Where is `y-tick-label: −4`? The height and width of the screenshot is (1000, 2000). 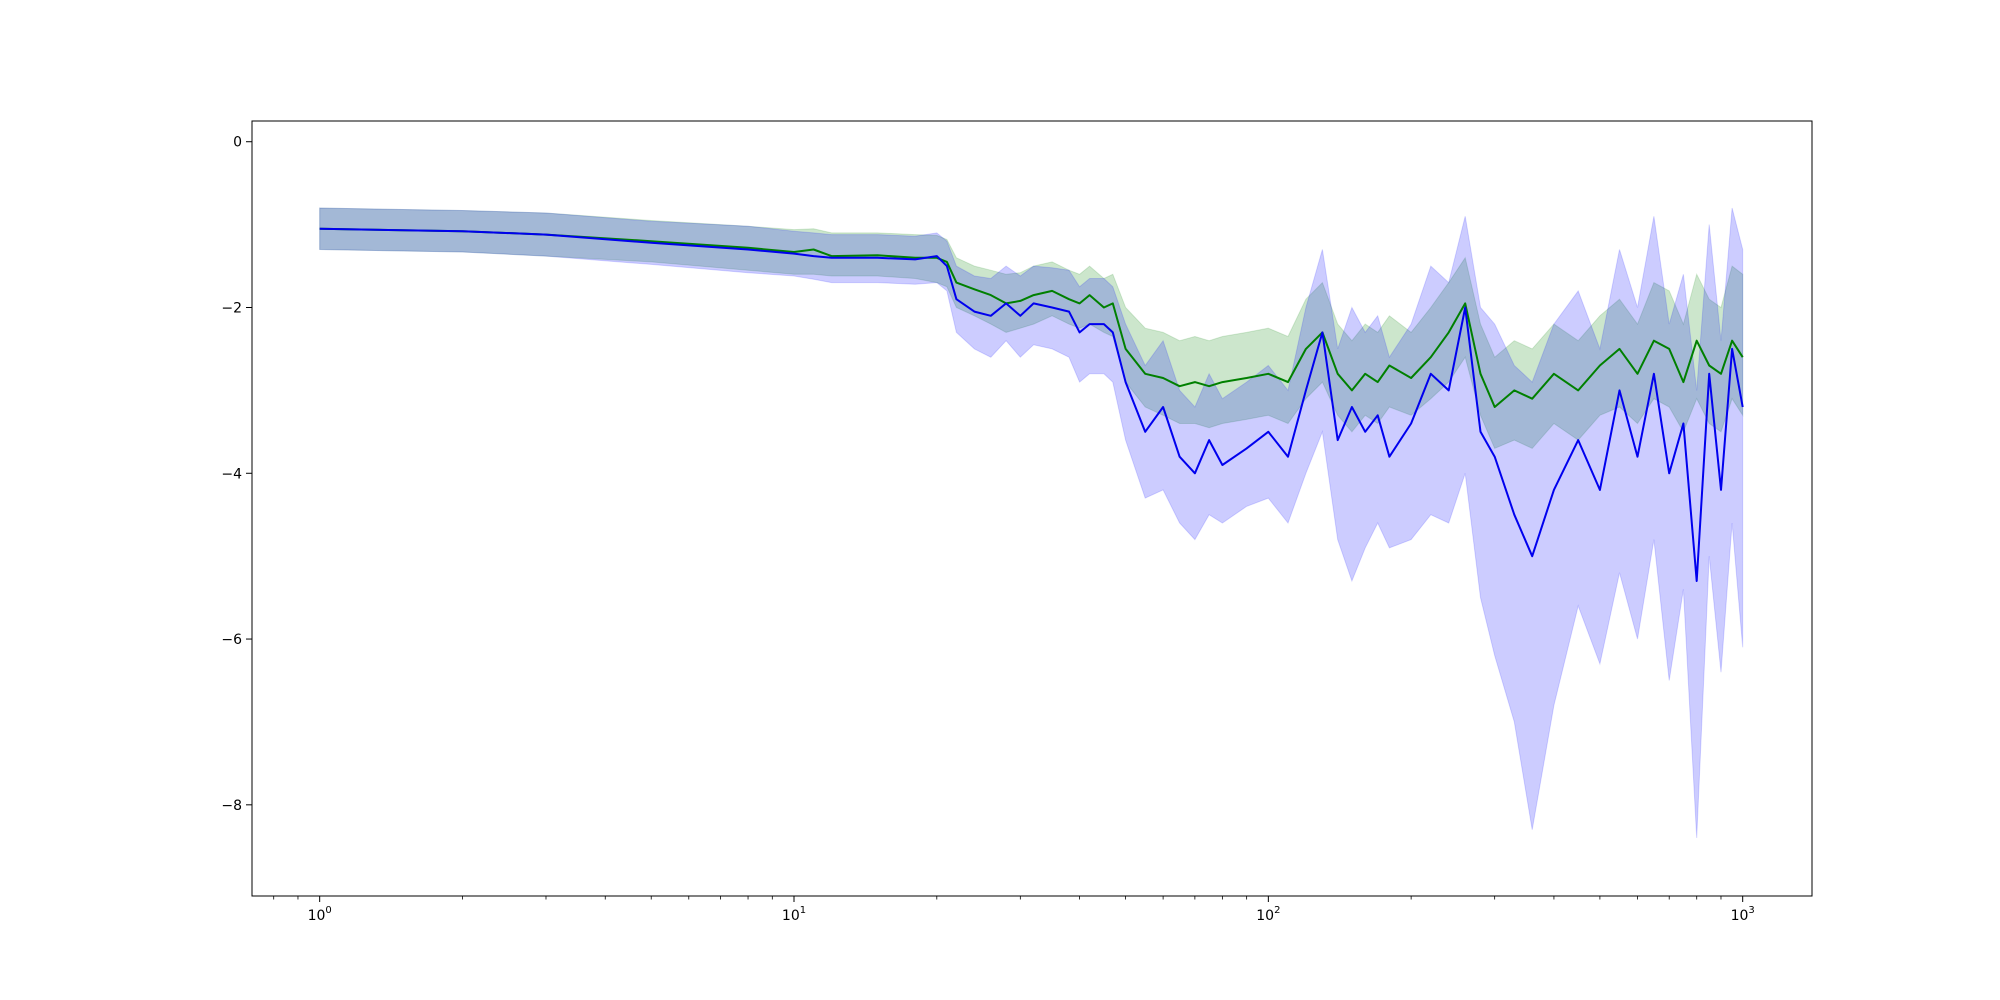
y-tick-label: −4 is located at coordinates (231, 474).